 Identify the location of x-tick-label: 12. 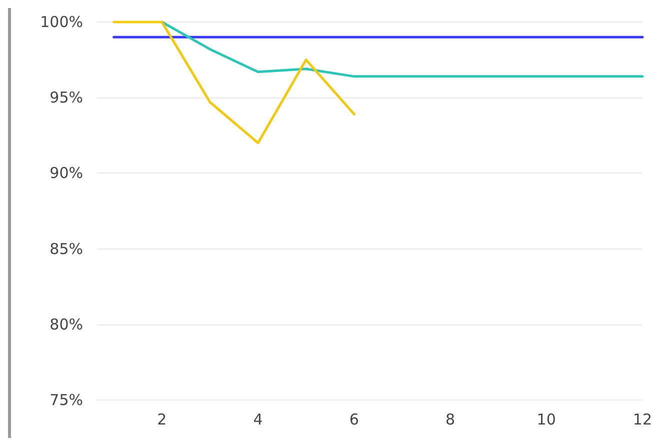
(642, 419).